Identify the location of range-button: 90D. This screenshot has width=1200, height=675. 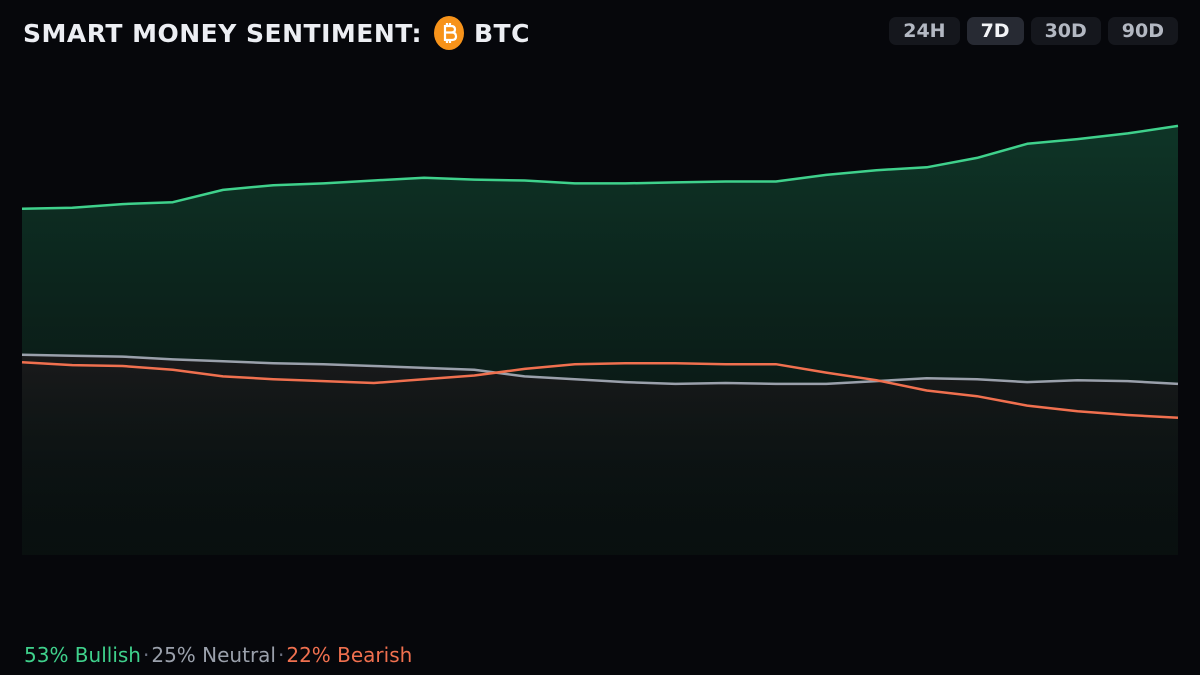
(1142, 31).